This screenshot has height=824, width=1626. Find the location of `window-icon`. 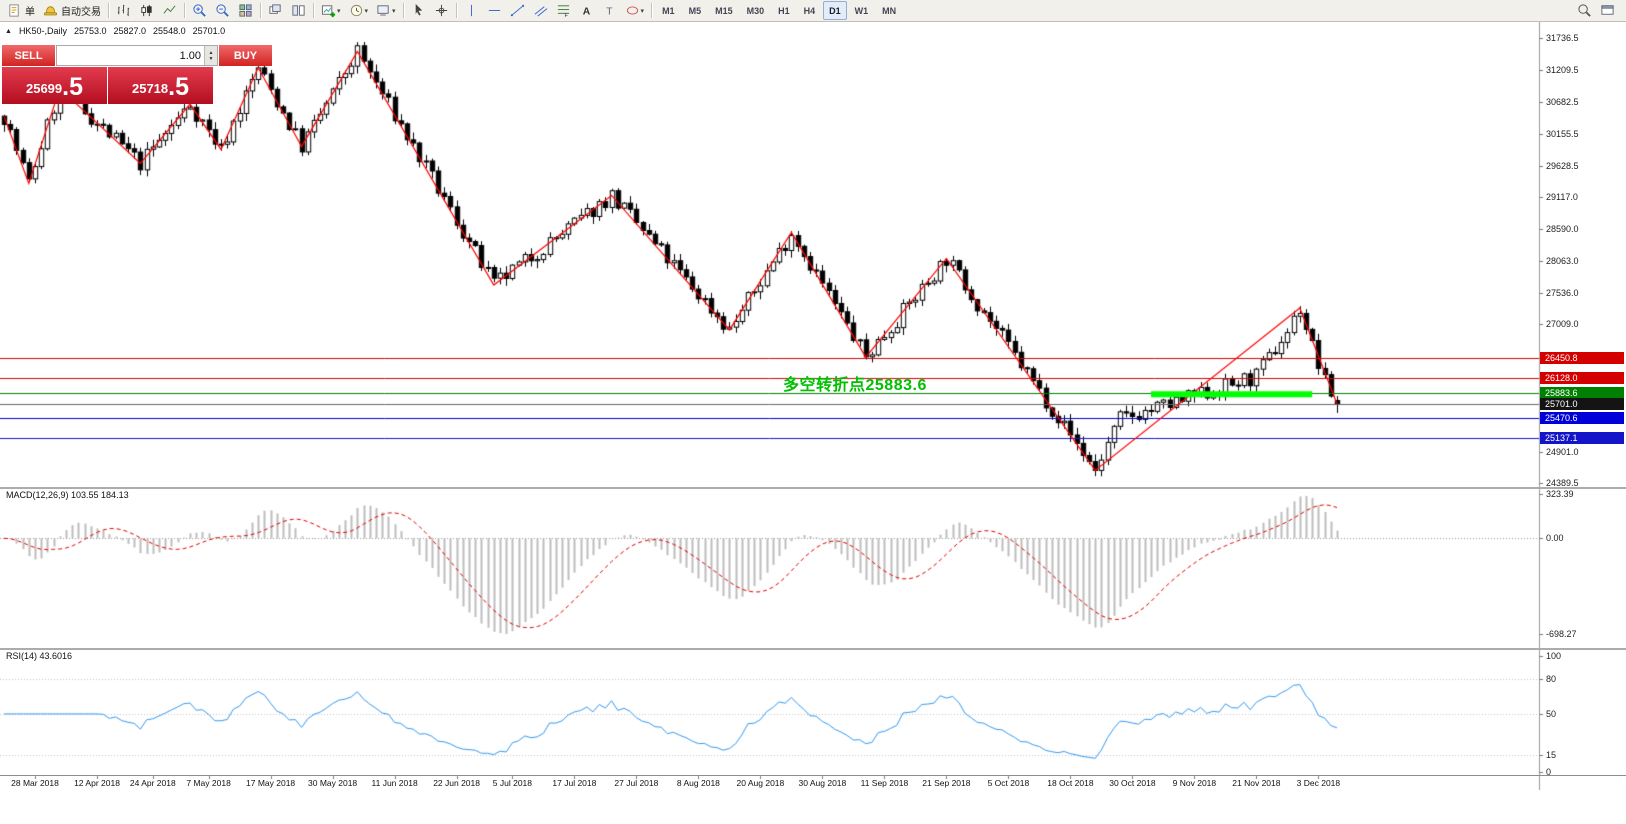

window-icon is located at coordinates (1607, 10).